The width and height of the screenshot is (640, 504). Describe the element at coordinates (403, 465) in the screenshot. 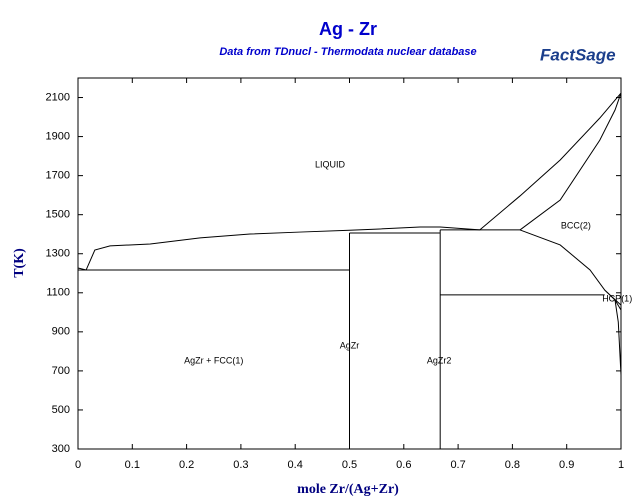

I see `x-tick-label: 0.6` at that location.